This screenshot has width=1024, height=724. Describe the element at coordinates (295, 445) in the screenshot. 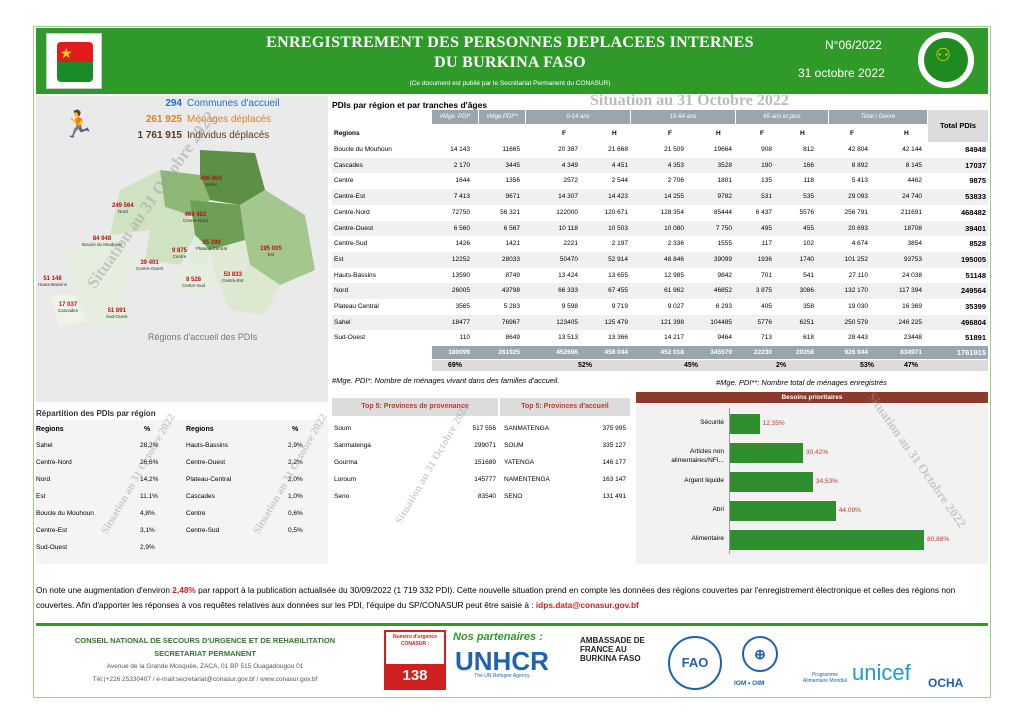

I see `rep-right-pct: 2,9%` at that location.